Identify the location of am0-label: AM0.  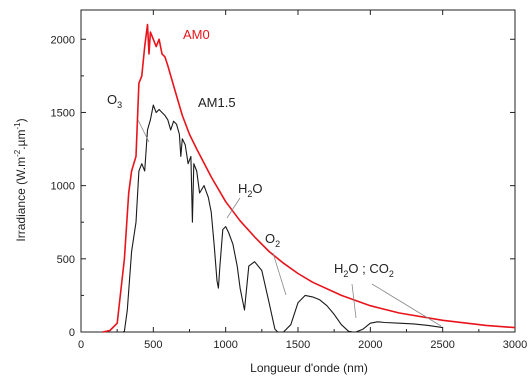
(196, 34).